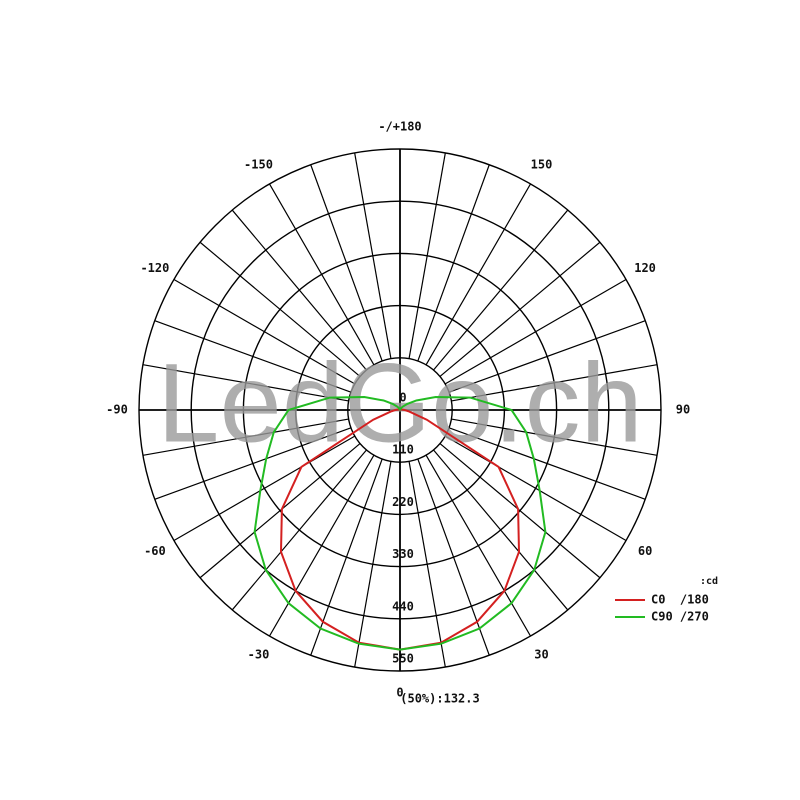 The width and height of the screenshot is (800, 800). I want to click on angle-tick-label: -150, so click(258, 164).